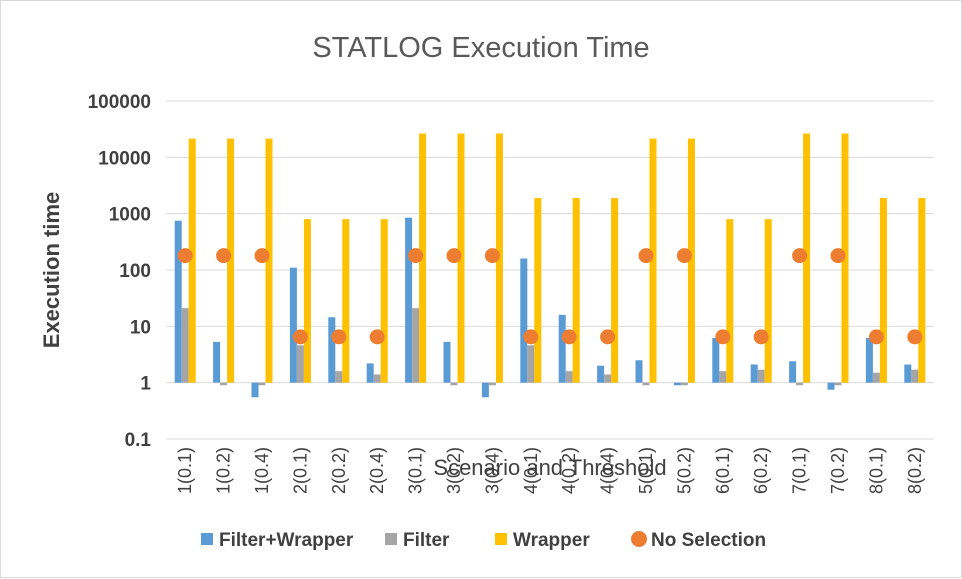 The image size is (962, 579). Describe the element at coordinates (480, 48) in the screenshot. I see `chart-title: STATLOG Execution Time` at that location.